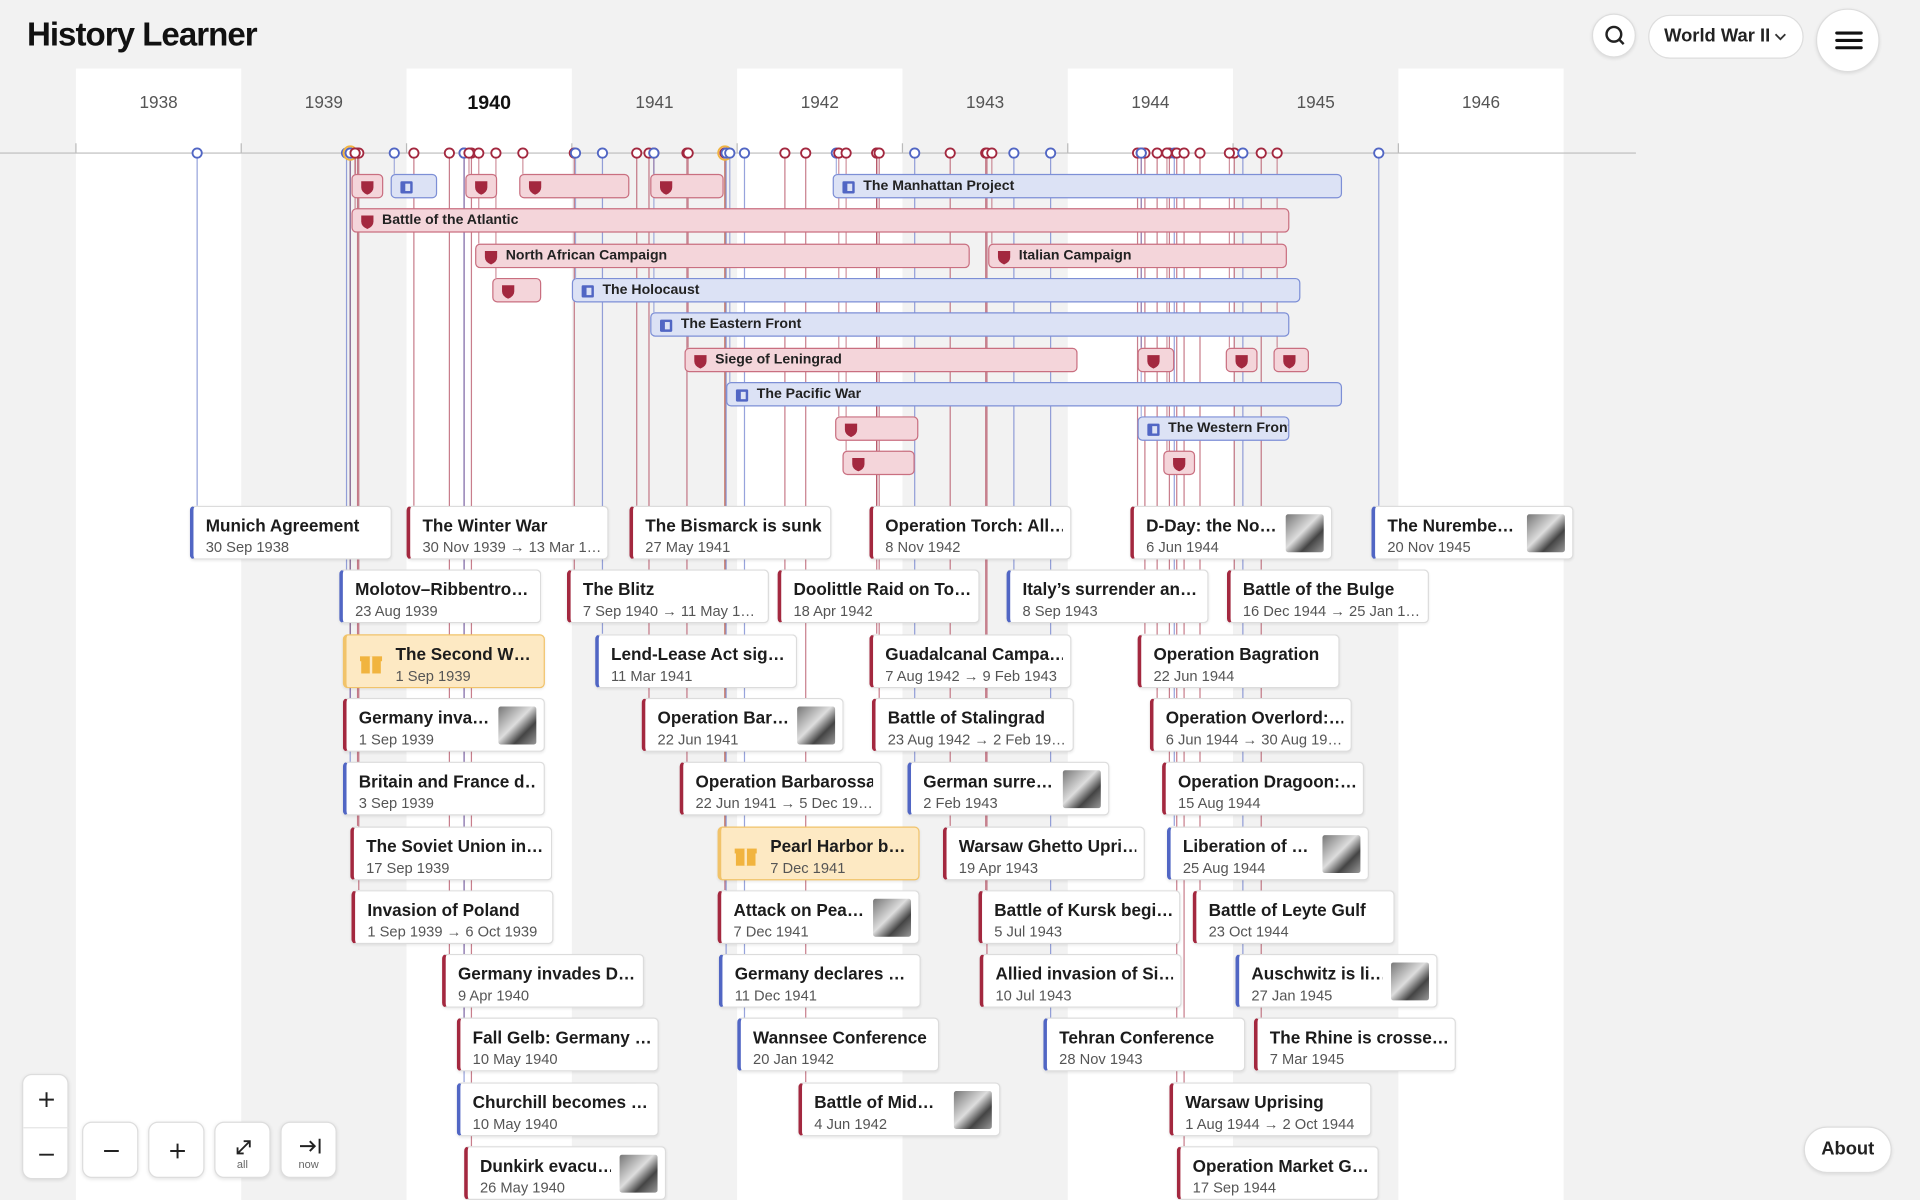 The image size is (1920, 1200). I want to click on event-card: Fall Gelb: Germany … 10 May 1940, so click(557, 1045).